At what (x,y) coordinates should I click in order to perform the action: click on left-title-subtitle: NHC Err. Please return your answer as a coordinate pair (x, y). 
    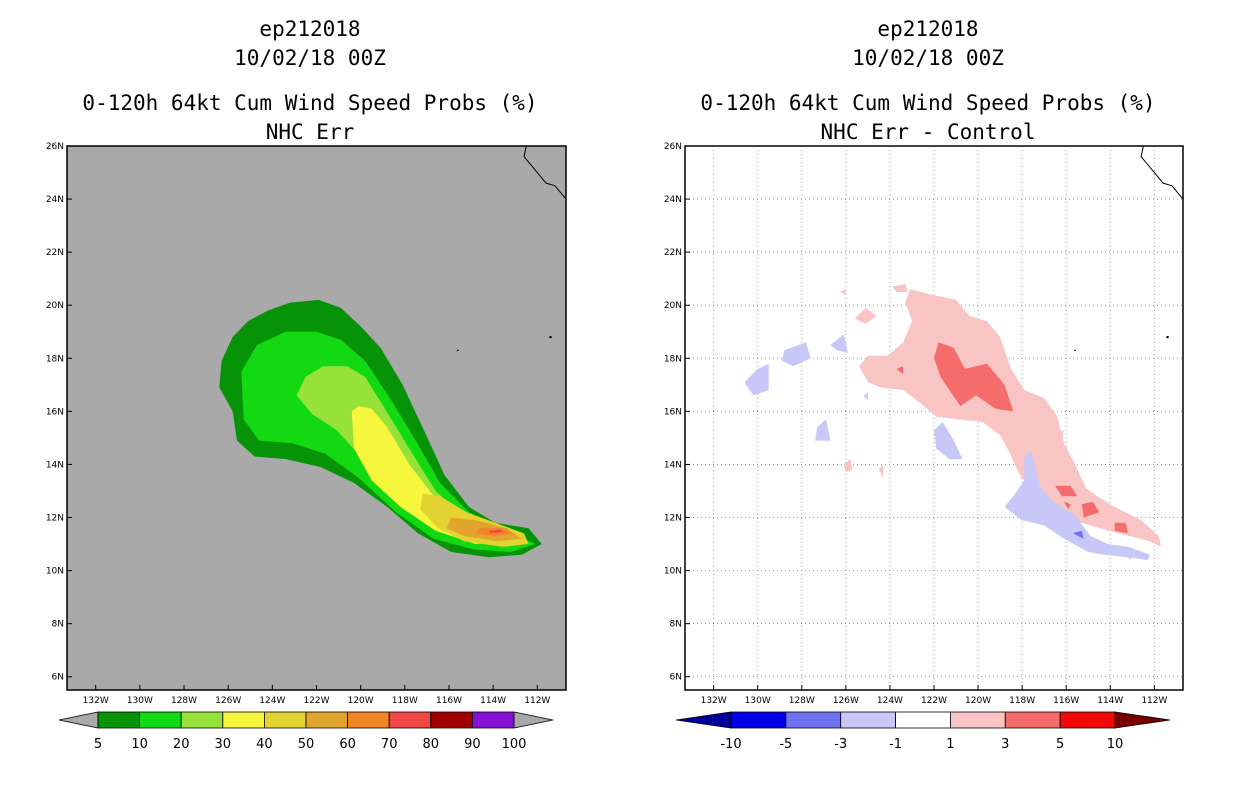
    Looking at the image, I should click on (310, 132).